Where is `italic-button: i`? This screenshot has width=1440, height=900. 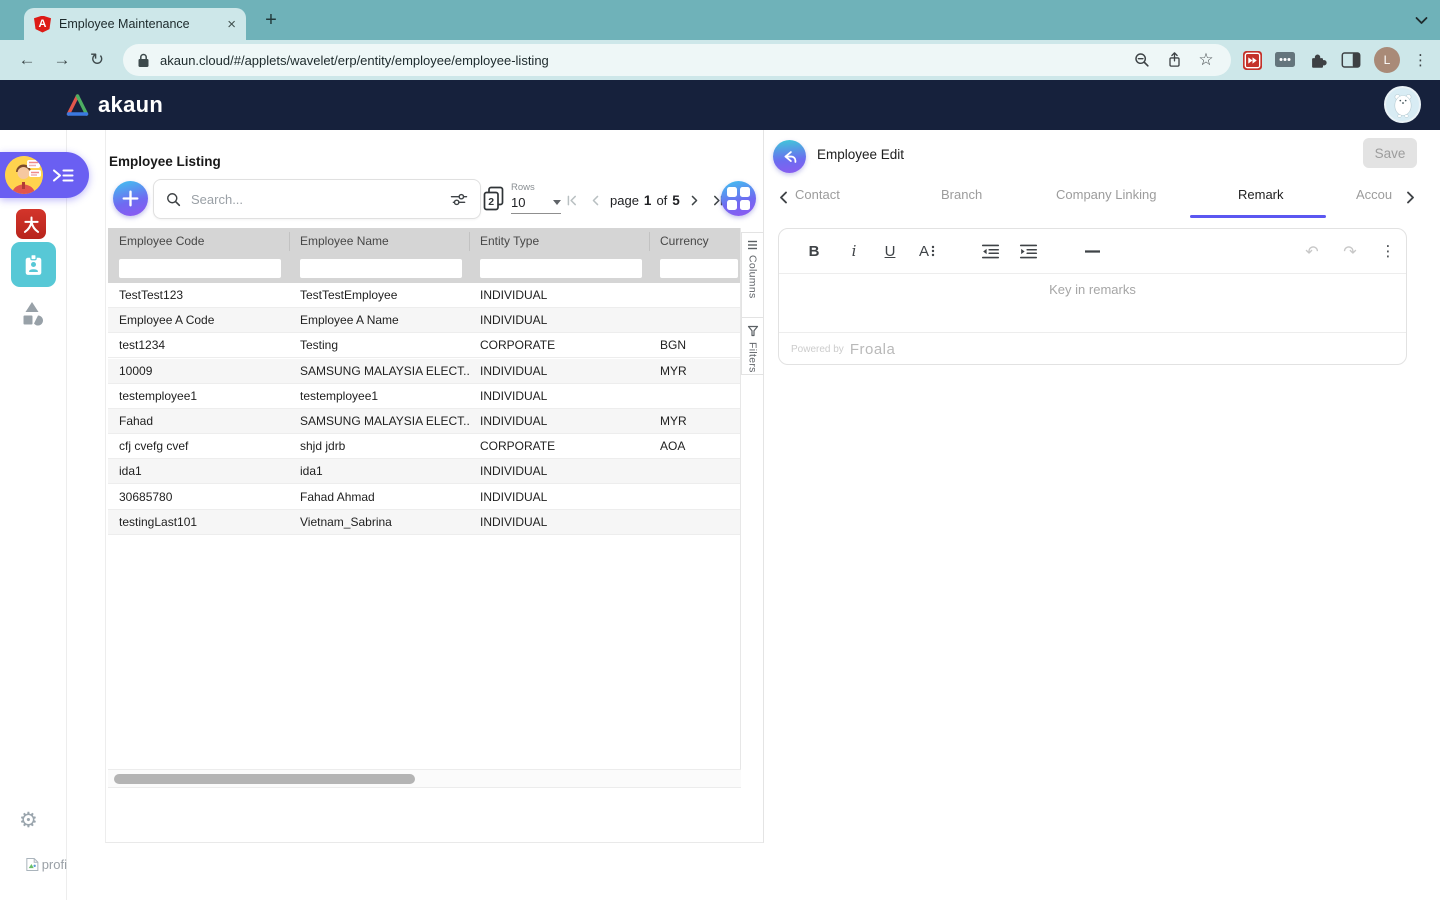 italic-button: i is located at coordinates (854, 251).